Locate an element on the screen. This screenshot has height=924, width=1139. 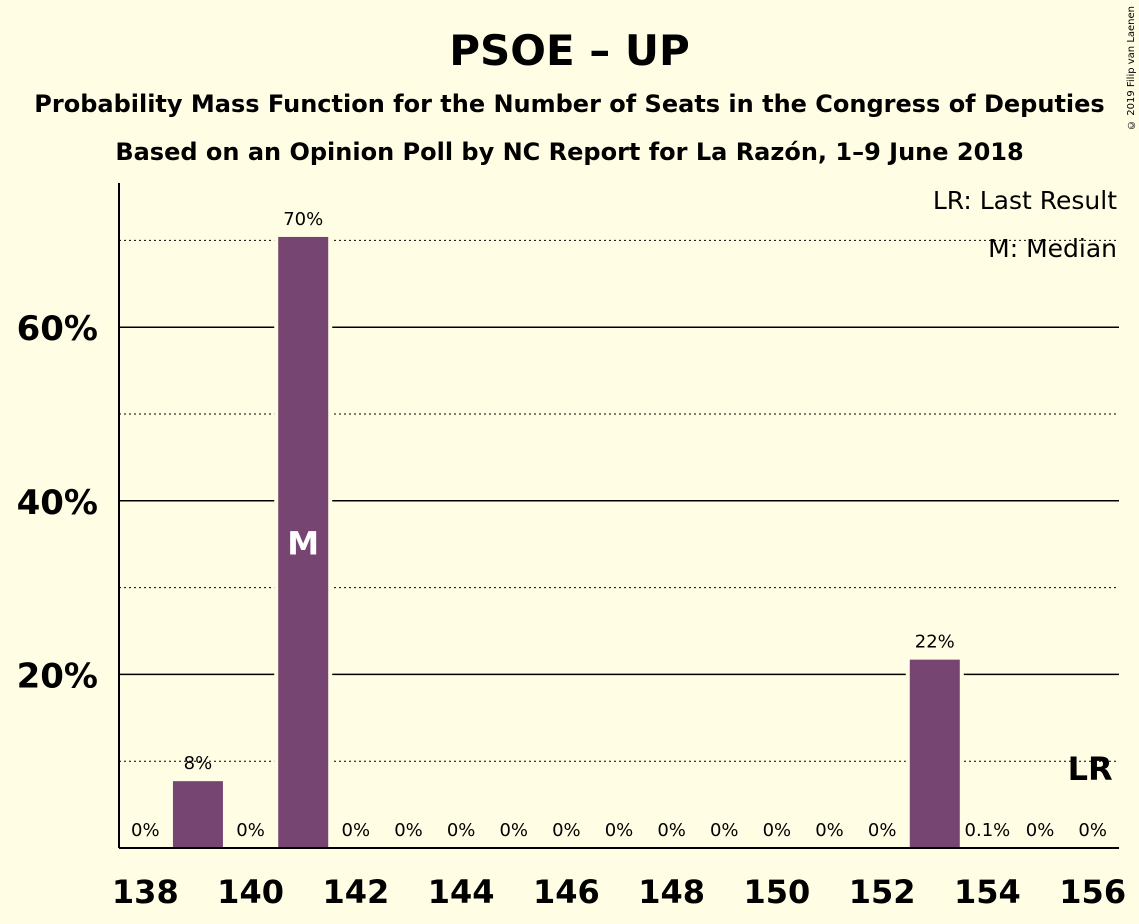
x-tick-label: 144 is located at coordinates (461, 892).